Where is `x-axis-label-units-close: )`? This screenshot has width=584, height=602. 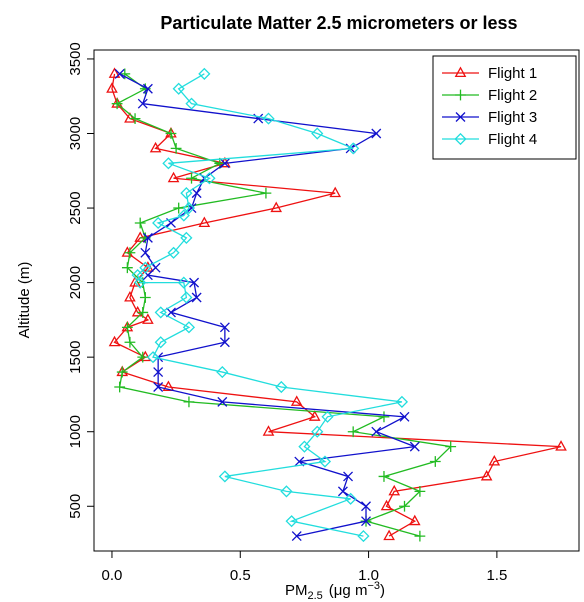 x-axis-label-units-close: ) is located at coordinates (382, 590).